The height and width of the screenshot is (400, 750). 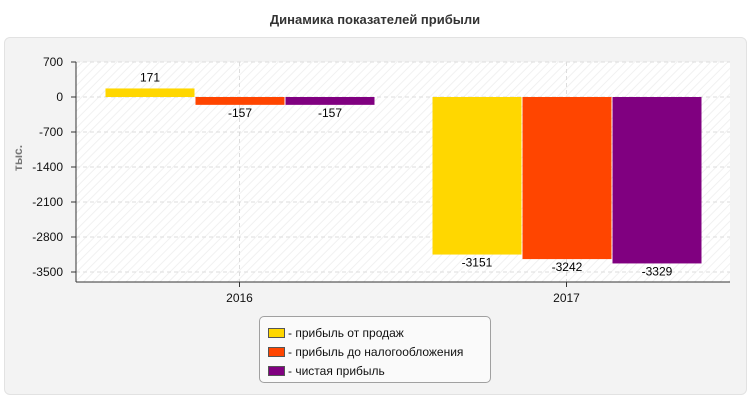 I want to click on data-label: -3151, so click(x=477, y=263).